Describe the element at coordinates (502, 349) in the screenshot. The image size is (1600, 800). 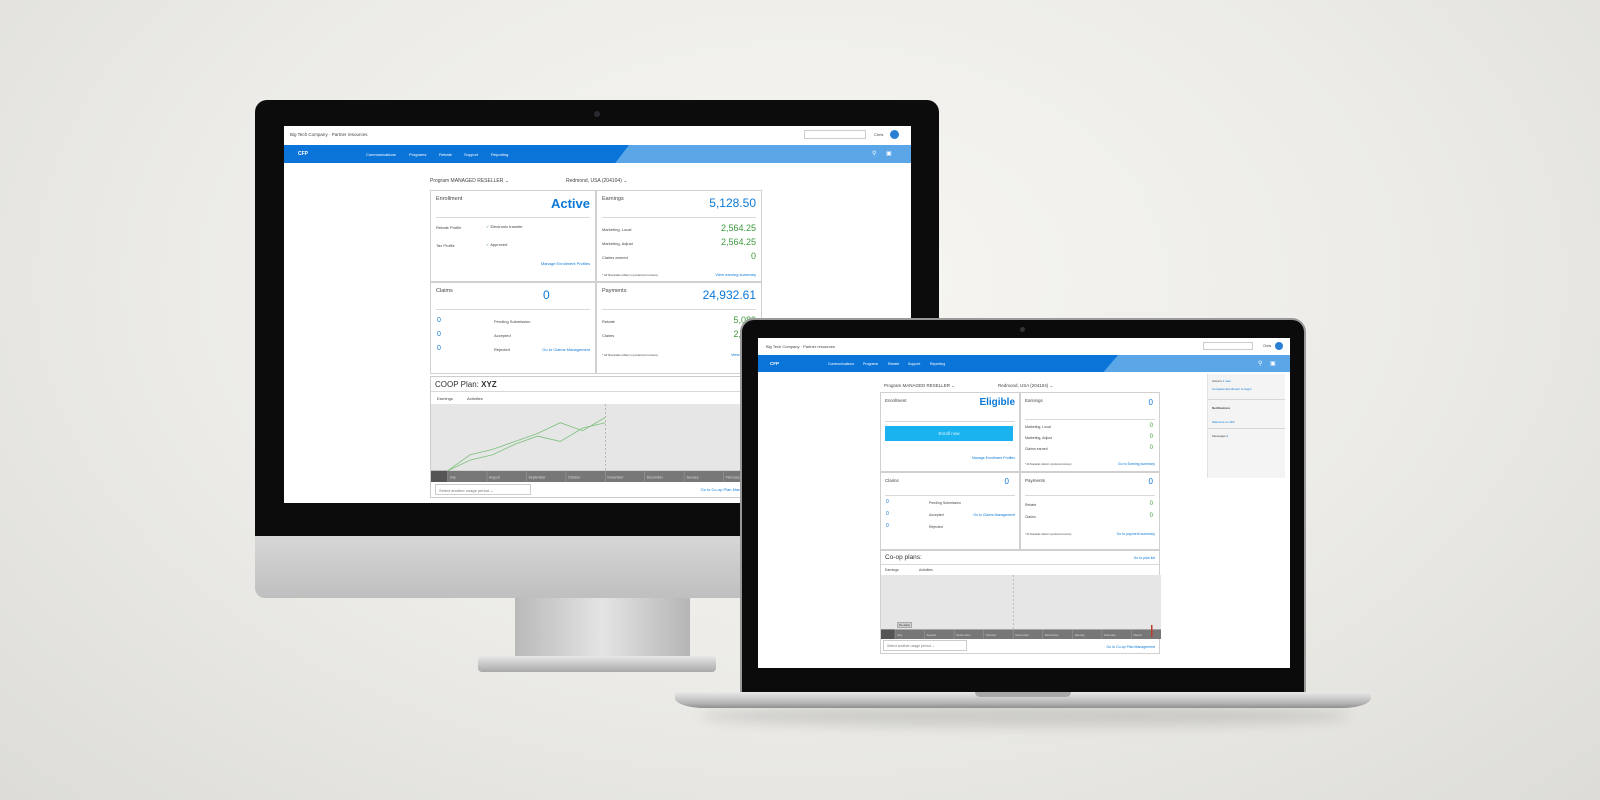
I see `label: Rejected` at that location.